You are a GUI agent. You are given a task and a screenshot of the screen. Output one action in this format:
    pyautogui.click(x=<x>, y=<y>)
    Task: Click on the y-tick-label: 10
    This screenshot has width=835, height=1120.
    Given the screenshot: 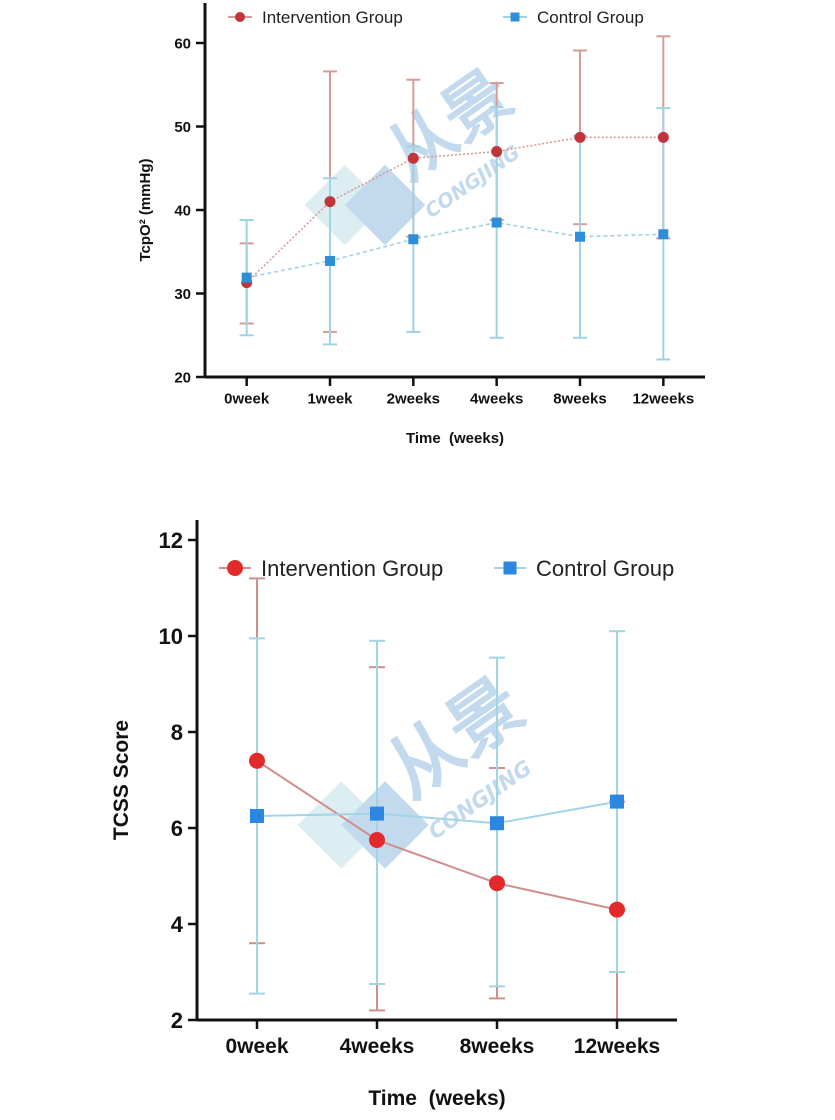 What is the action you would take?
    pyautogui.click(x=171, y=636)
    